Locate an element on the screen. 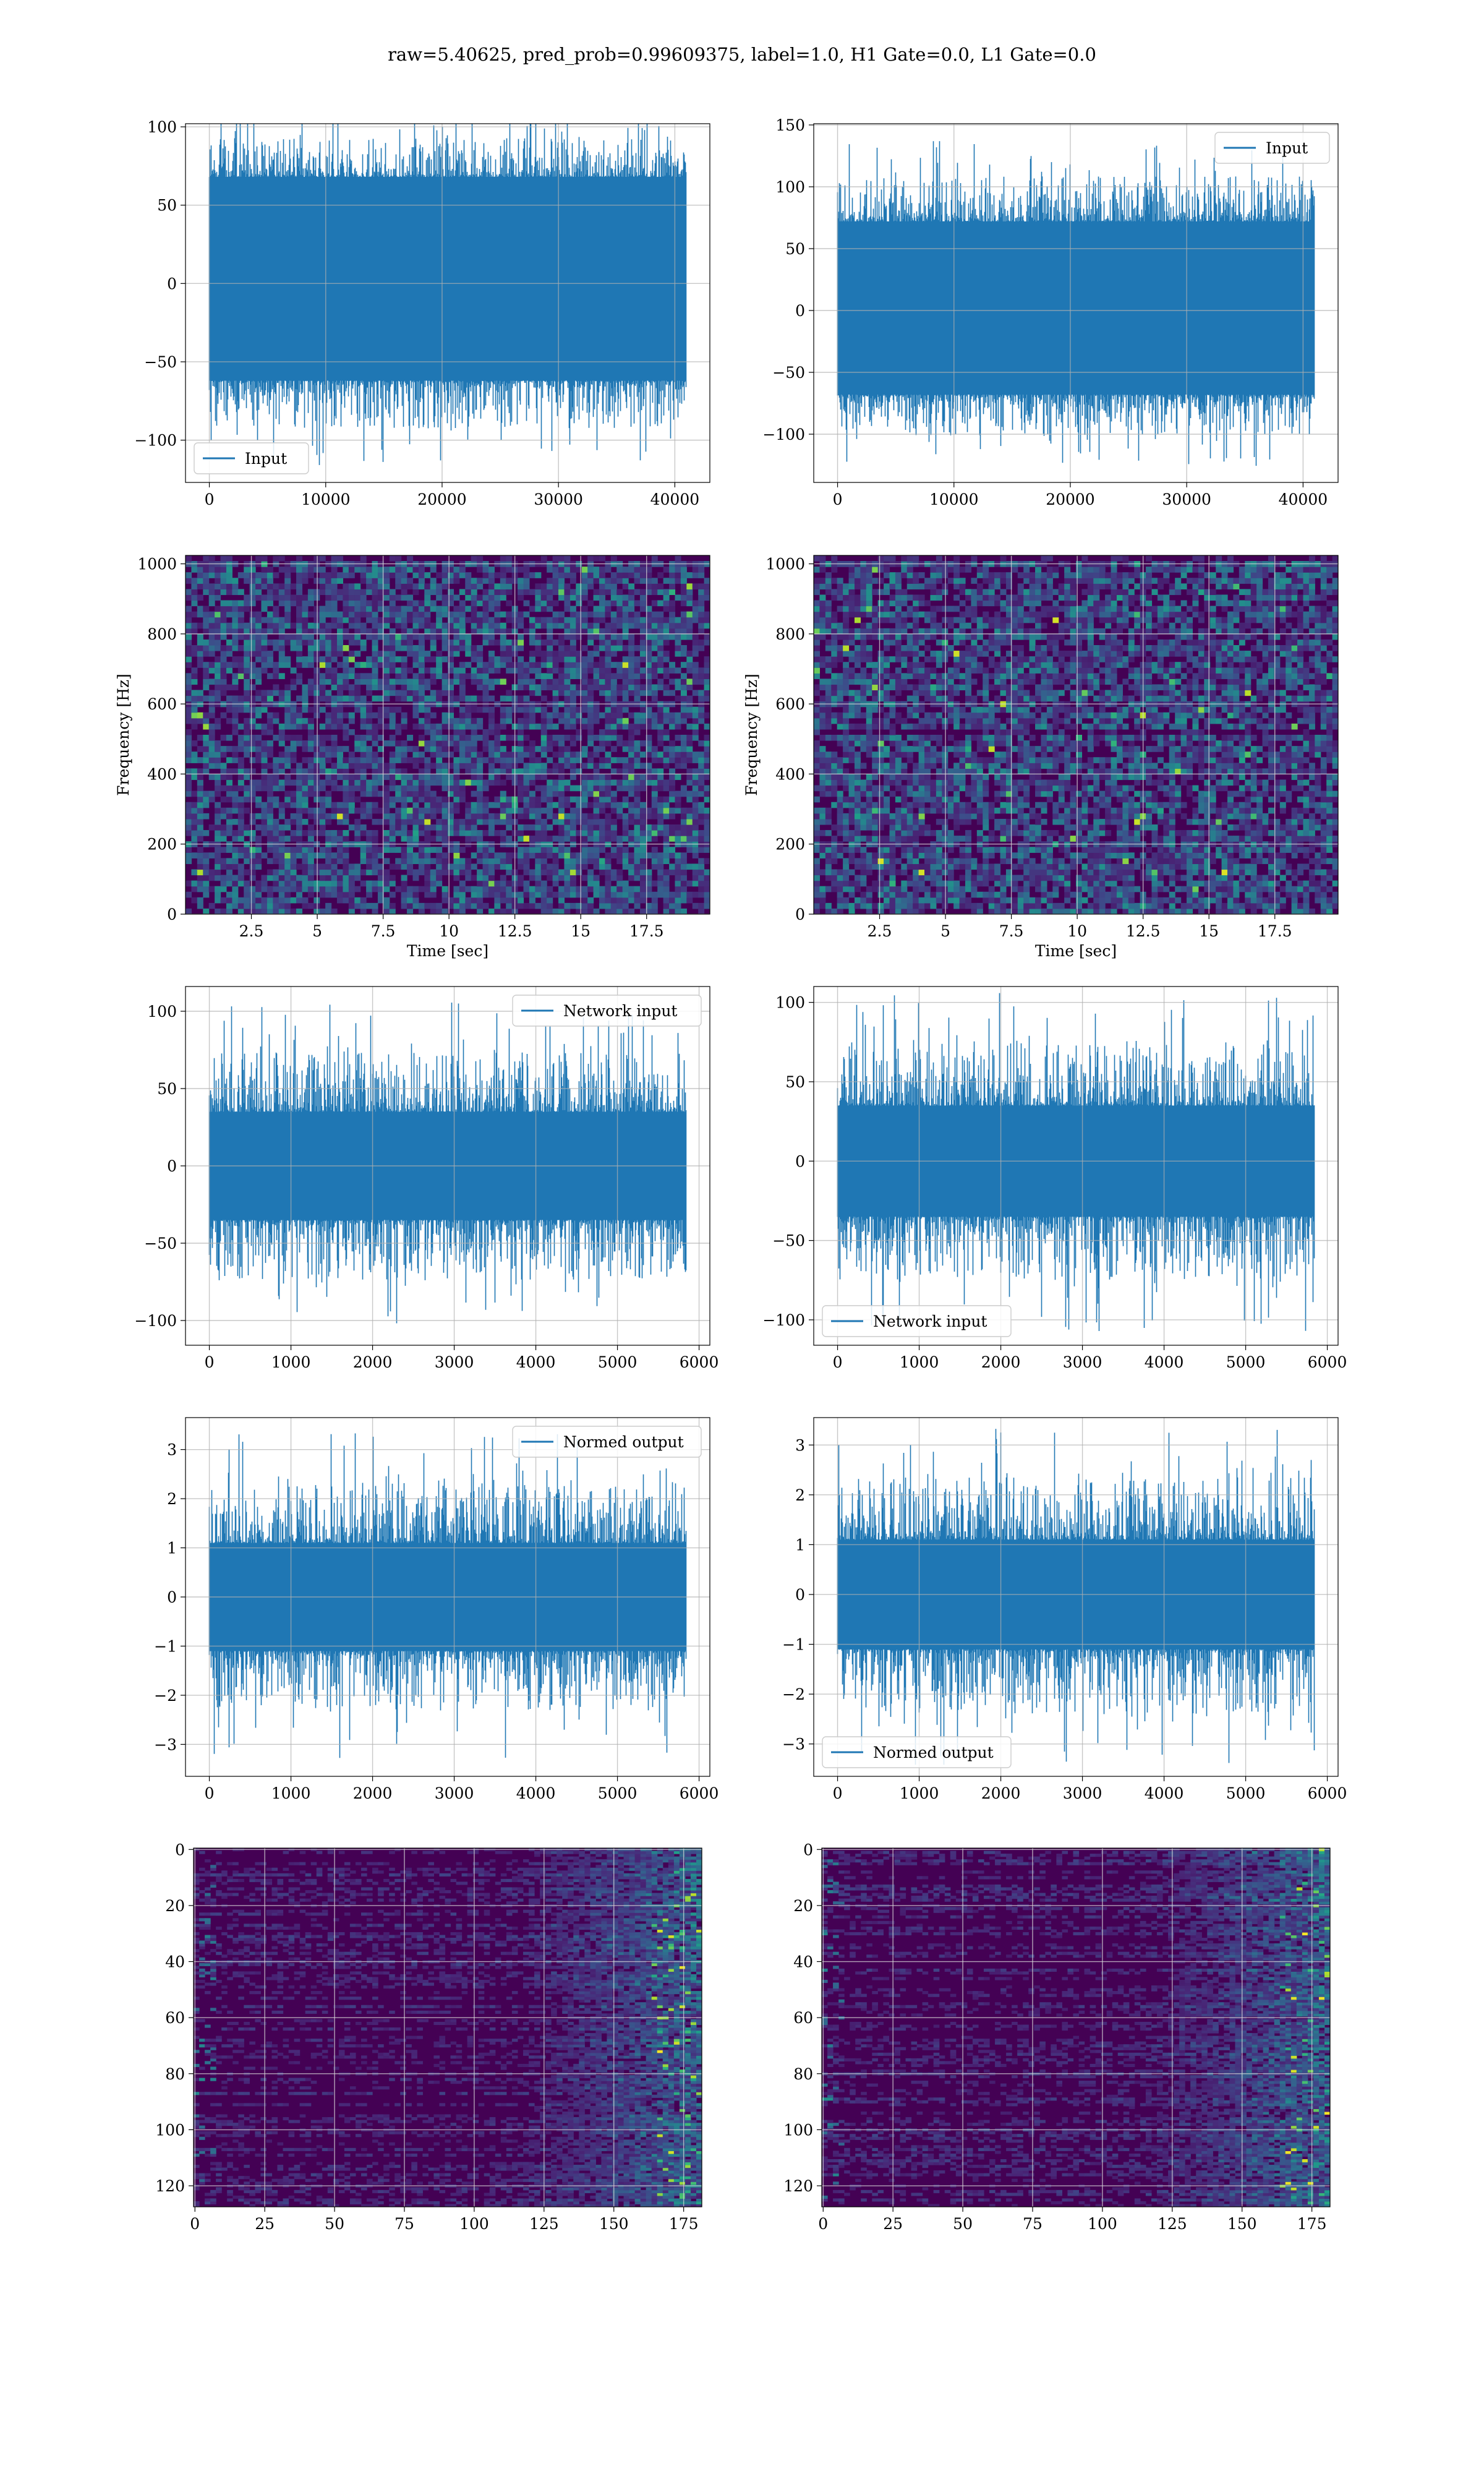 This screenshot has height=2474, width=1484. input-h1-panel: 0 10000 20000 30000 40000 −100 −50 0 50 100 Input is located at coordinates (422, 313).